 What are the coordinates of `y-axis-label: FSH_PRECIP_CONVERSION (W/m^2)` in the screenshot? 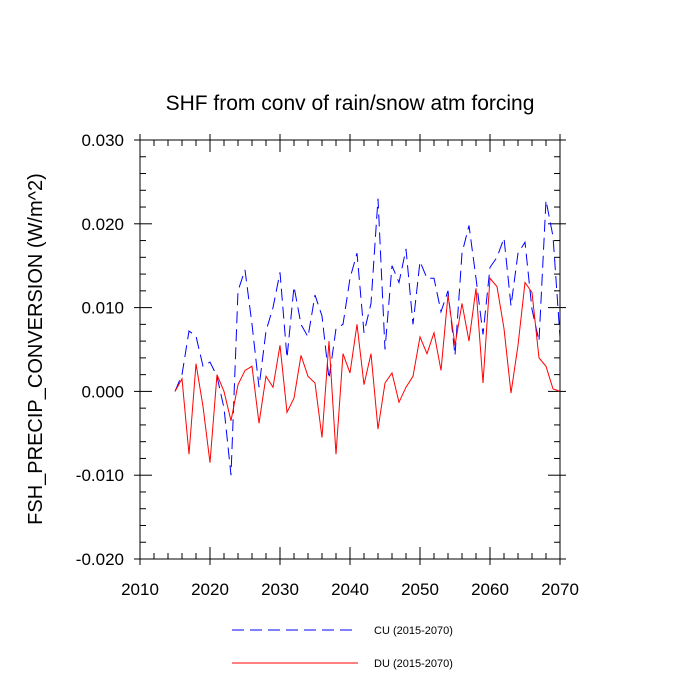 It's located at (36, 349).